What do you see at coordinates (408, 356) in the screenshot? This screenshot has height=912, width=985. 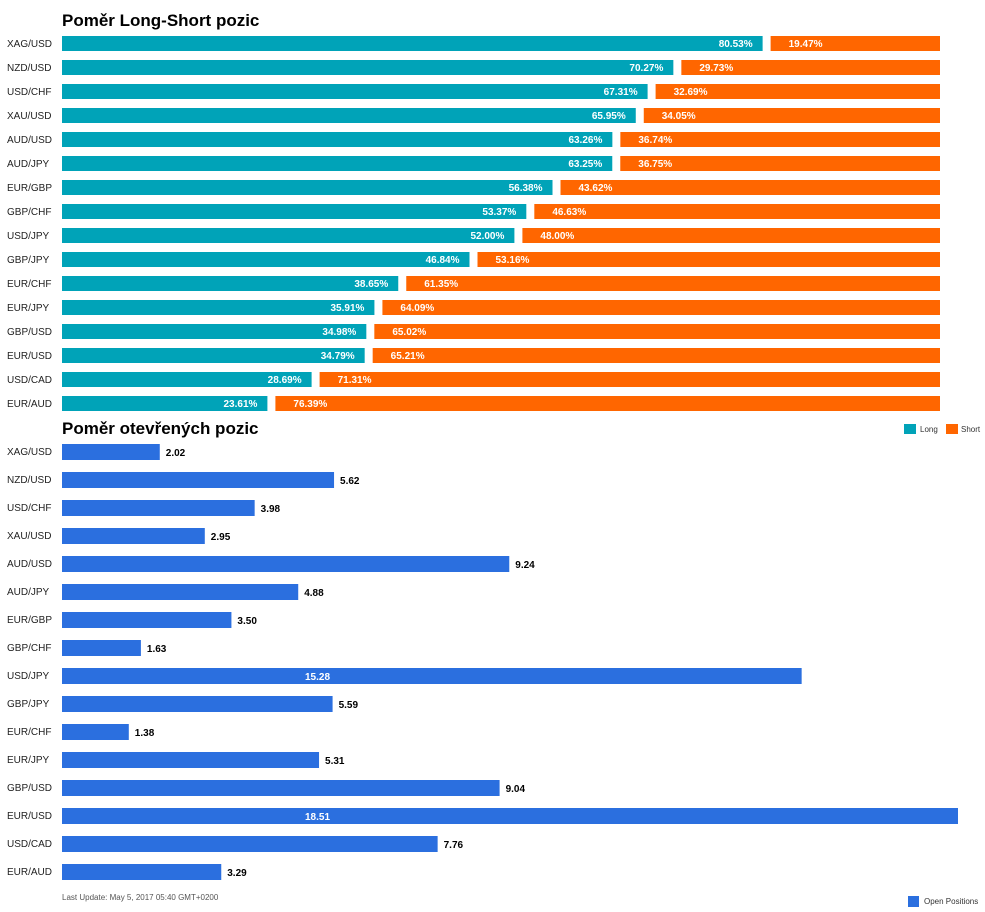 I see `short-value-label: 65.21%` at bounding box center [408, 356].